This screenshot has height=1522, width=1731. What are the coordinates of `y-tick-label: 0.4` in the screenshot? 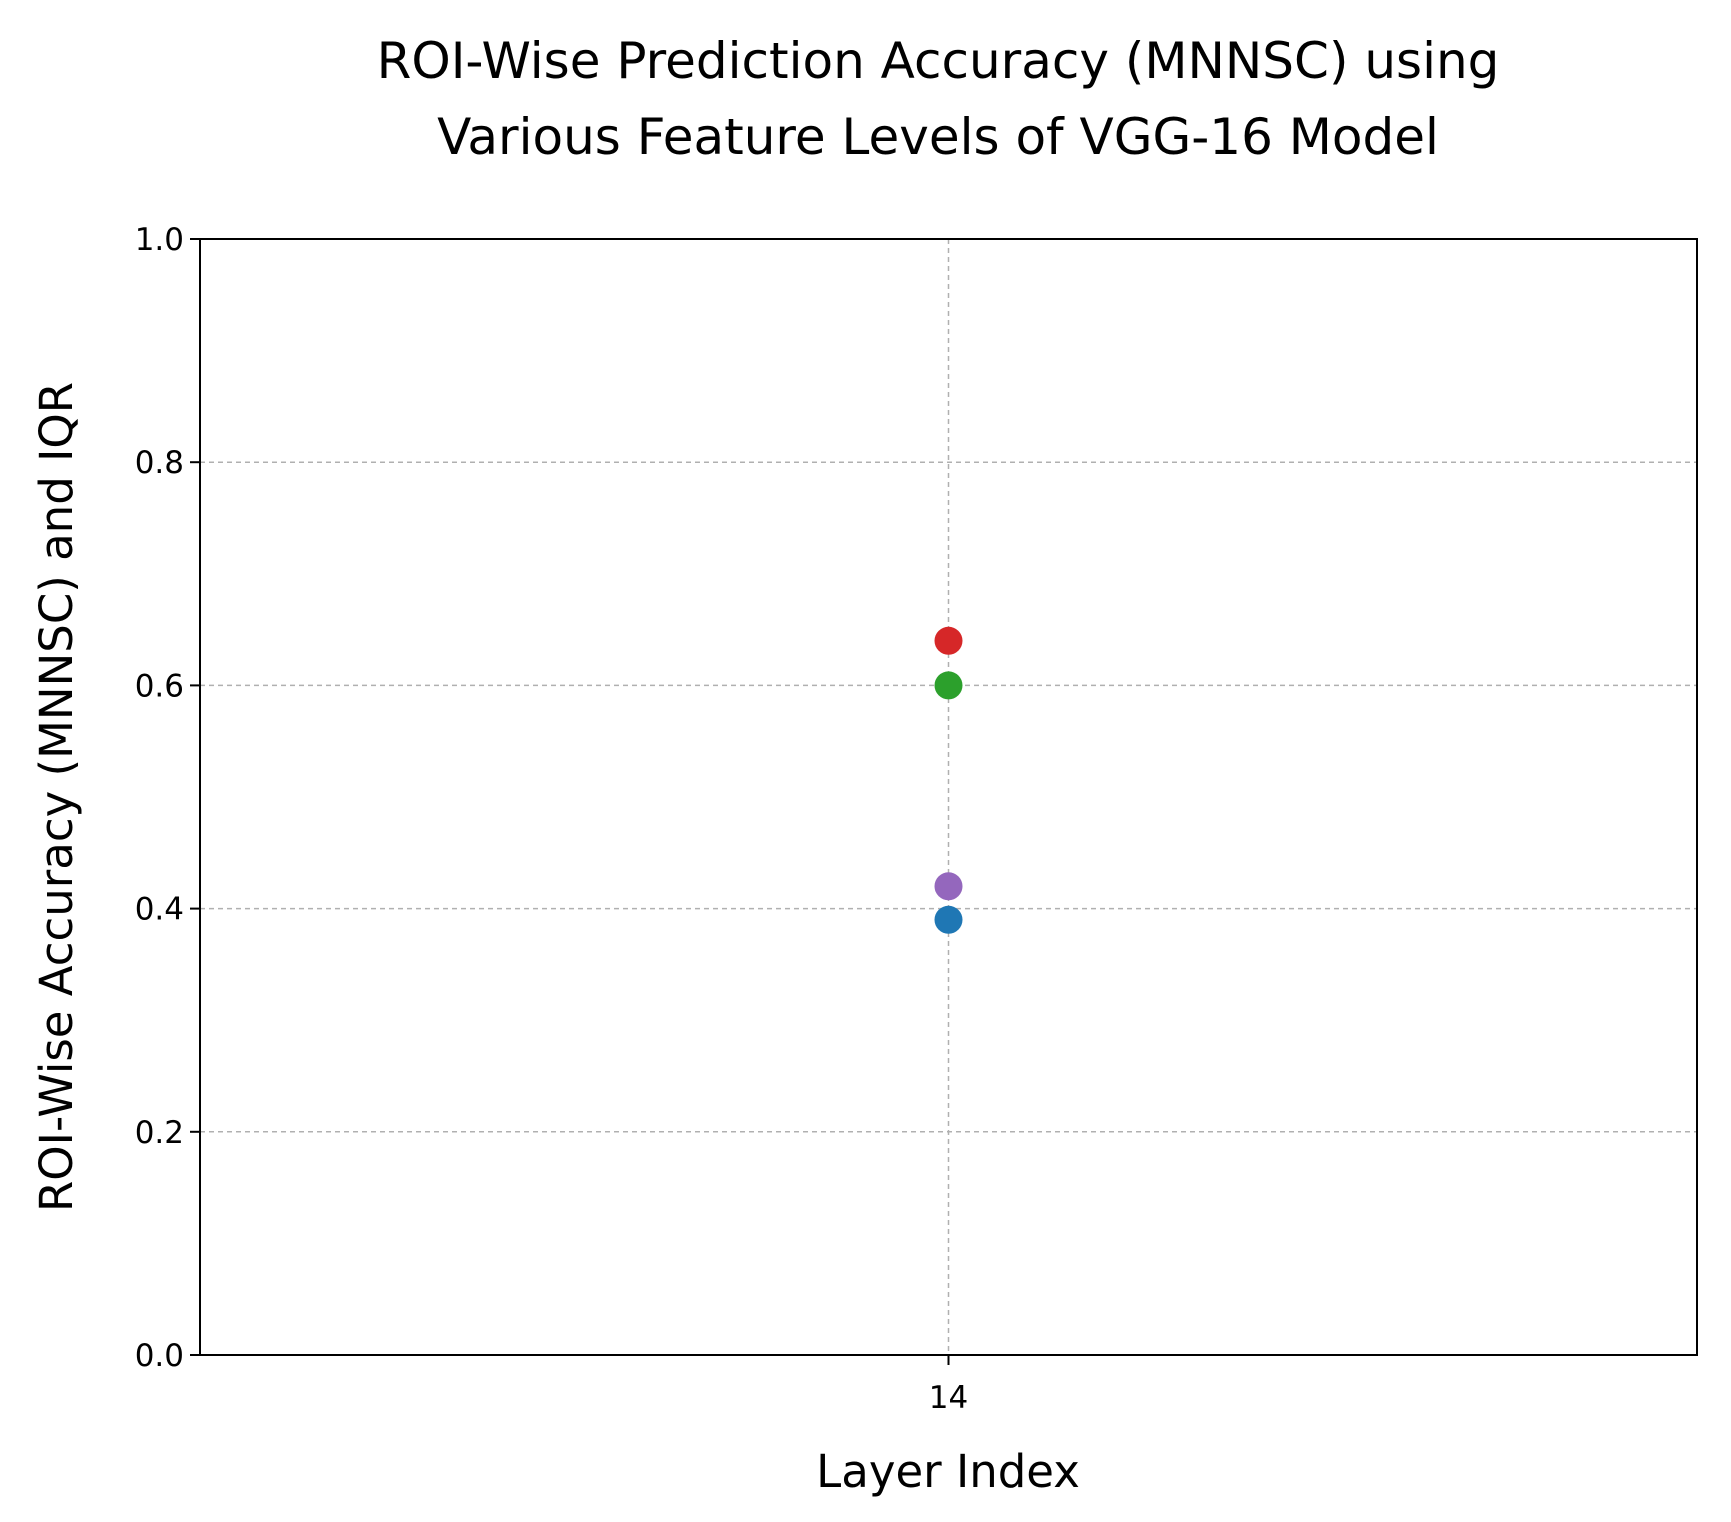 It's located at (159, 910).